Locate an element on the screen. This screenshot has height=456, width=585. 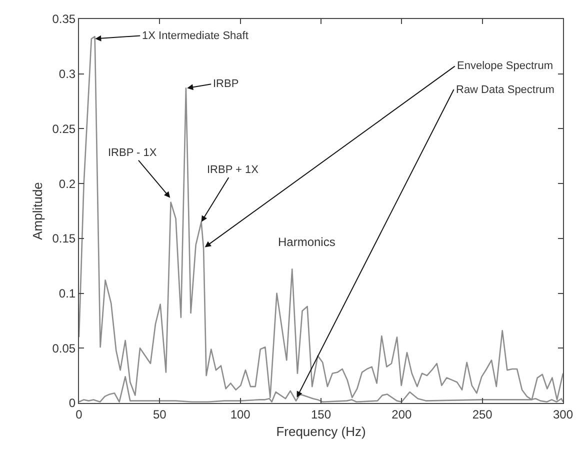
y-tick-label: 0 is located at coordinates (72, 403).